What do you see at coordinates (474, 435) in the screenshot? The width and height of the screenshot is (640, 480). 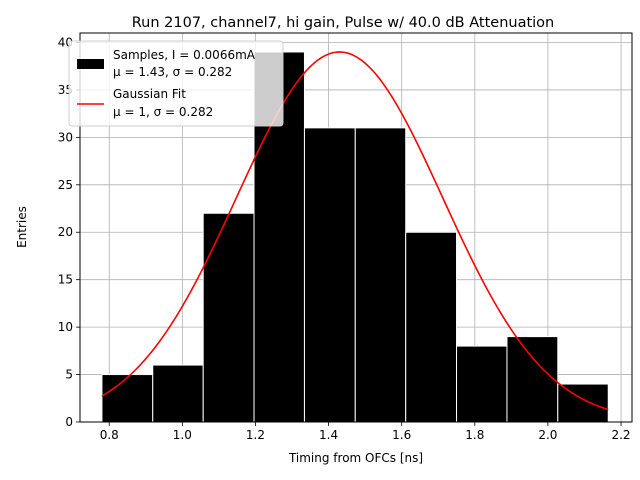 I see `x-tick-label: 1.8` at bounding box center [474, 435].